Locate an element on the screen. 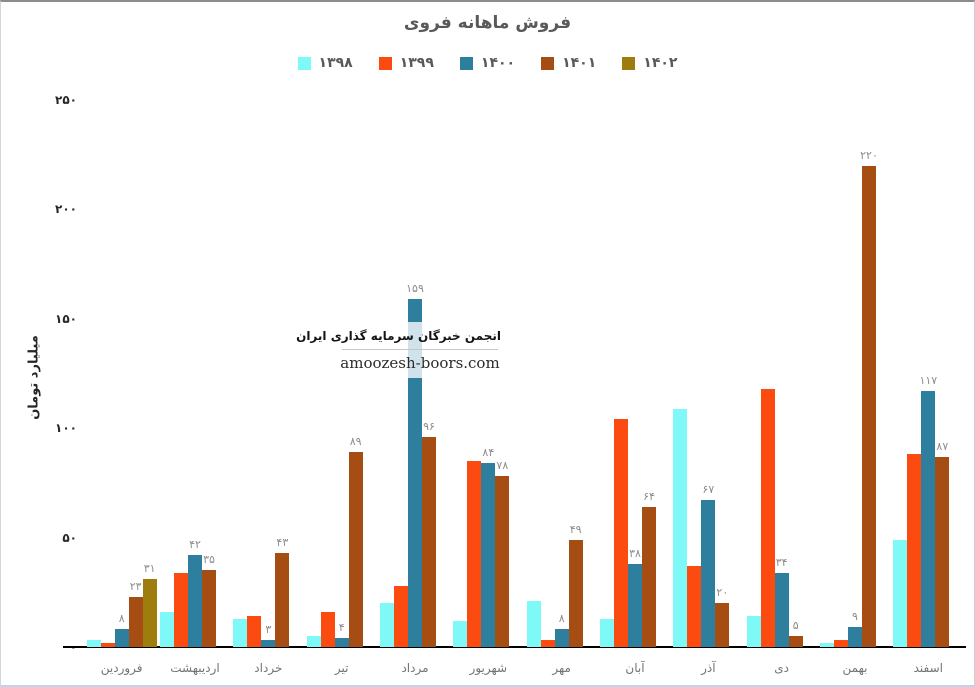 The image size is (975, 687). y-axis-tick-label: ۵۰ is located at coordinates (69, 537).